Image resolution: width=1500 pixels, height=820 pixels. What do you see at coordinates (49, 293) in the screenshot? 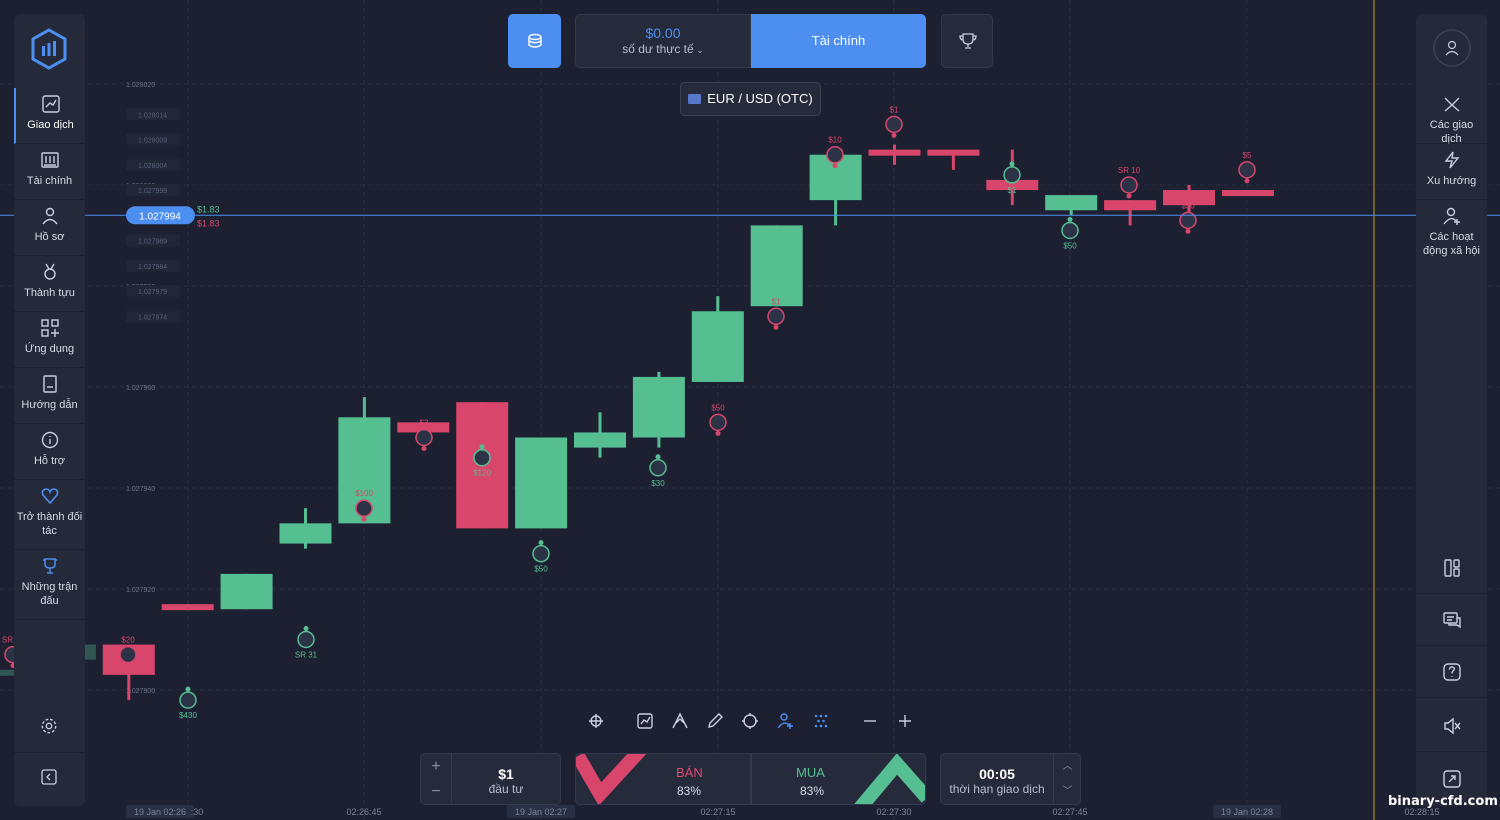
I see `sidebar-item-label: Thành tựu` at bounding box center [49, 293].